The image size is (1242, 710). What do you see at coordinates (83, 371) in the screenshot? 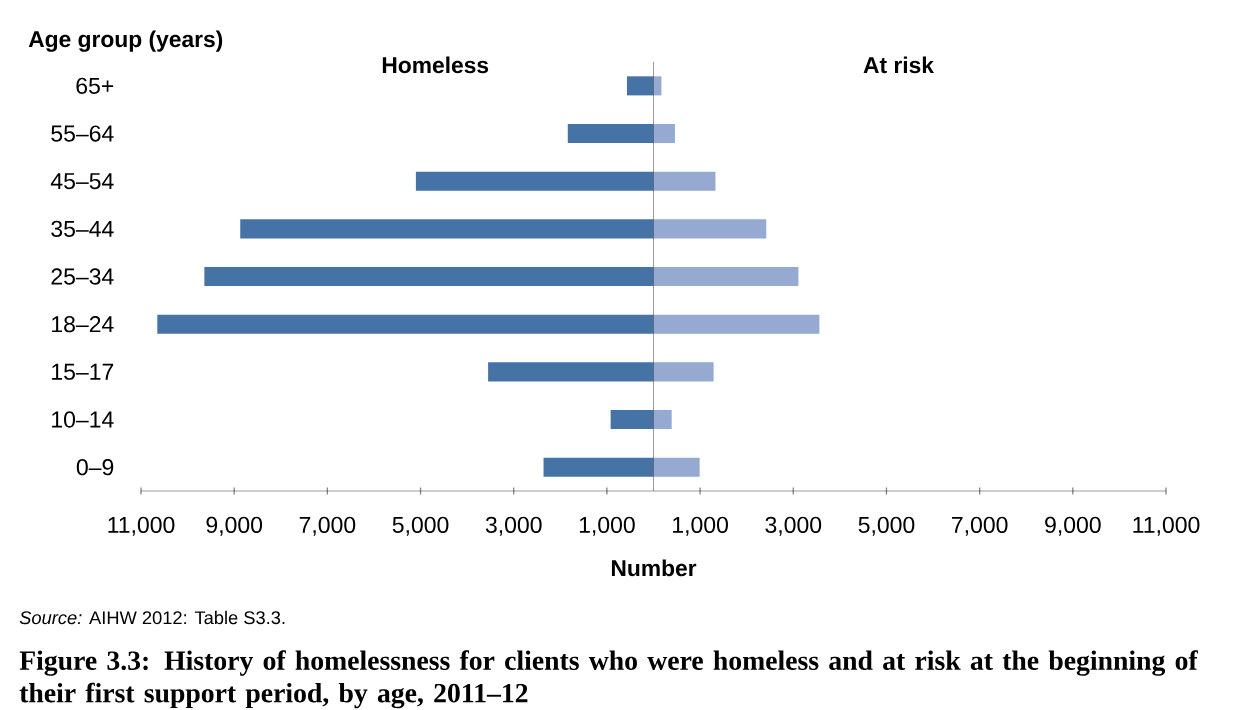
I see `y-tick-label: 15–17` at bounding box center [83, 371].